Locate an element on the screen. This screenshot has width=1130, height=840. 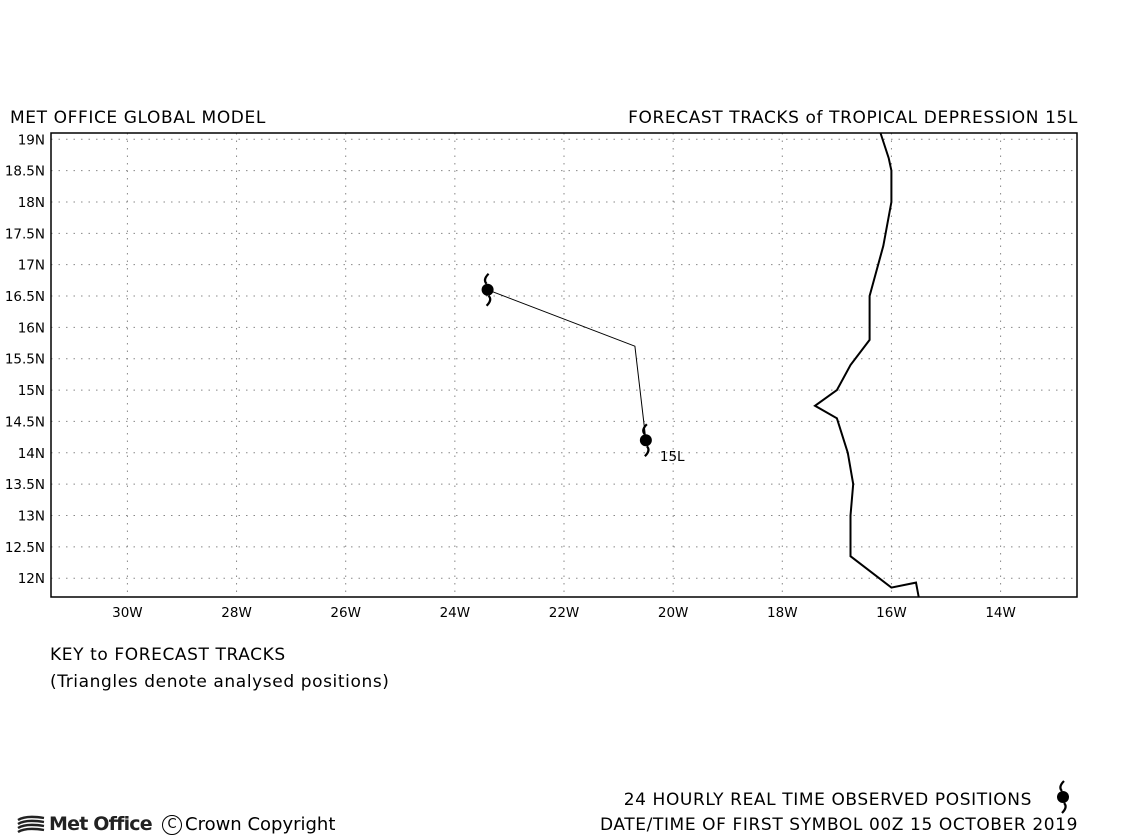
model-title: MET OFFICE GLOBAL MODEL is located at coordinates (138, 118).